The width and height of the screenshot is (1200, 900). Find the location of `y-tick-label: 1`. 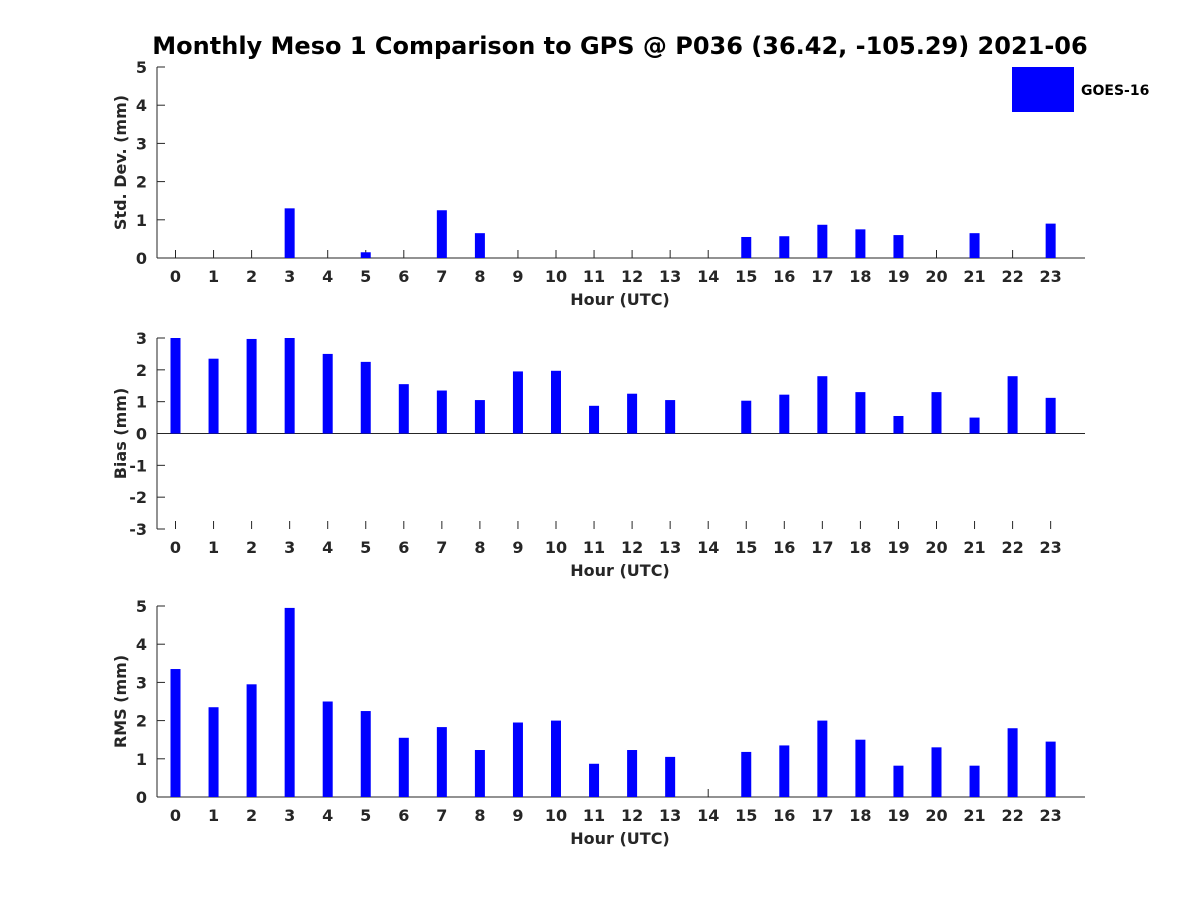

y-tick-label: 1 is located at coordinates (141, 220).